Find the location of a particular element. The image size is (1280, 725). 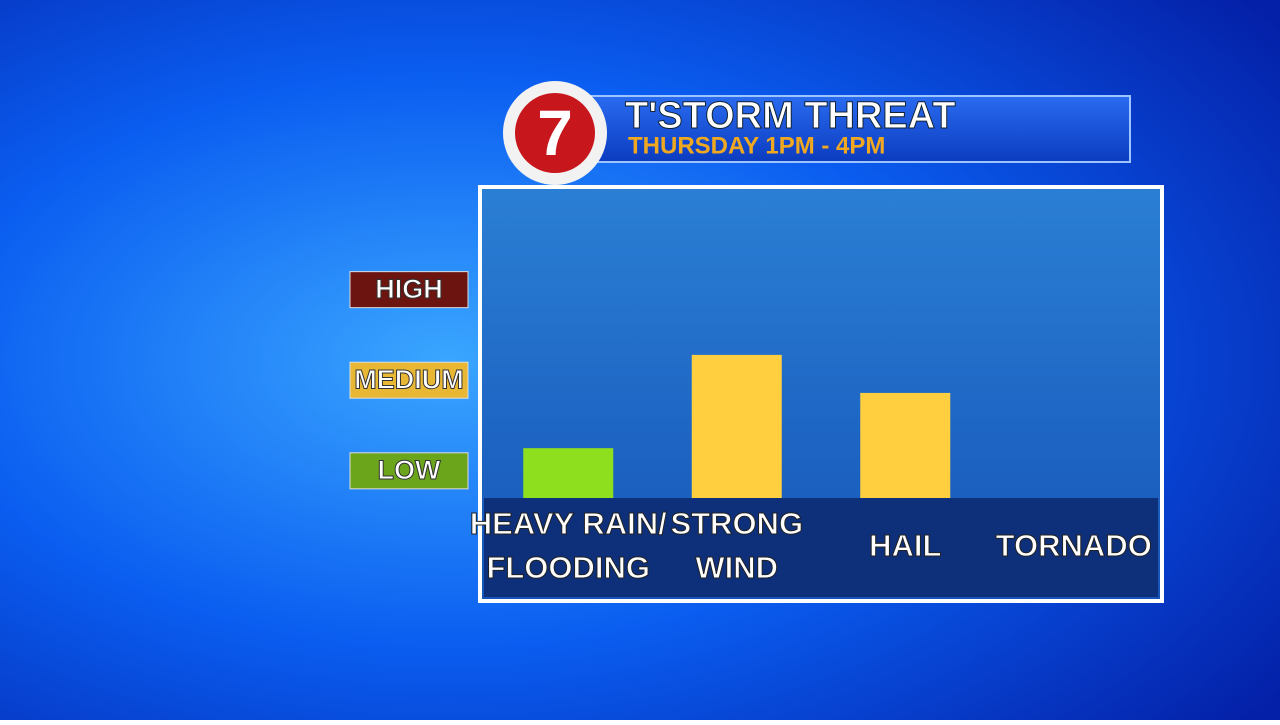

logo-disc is located at coordinates (555, 133).